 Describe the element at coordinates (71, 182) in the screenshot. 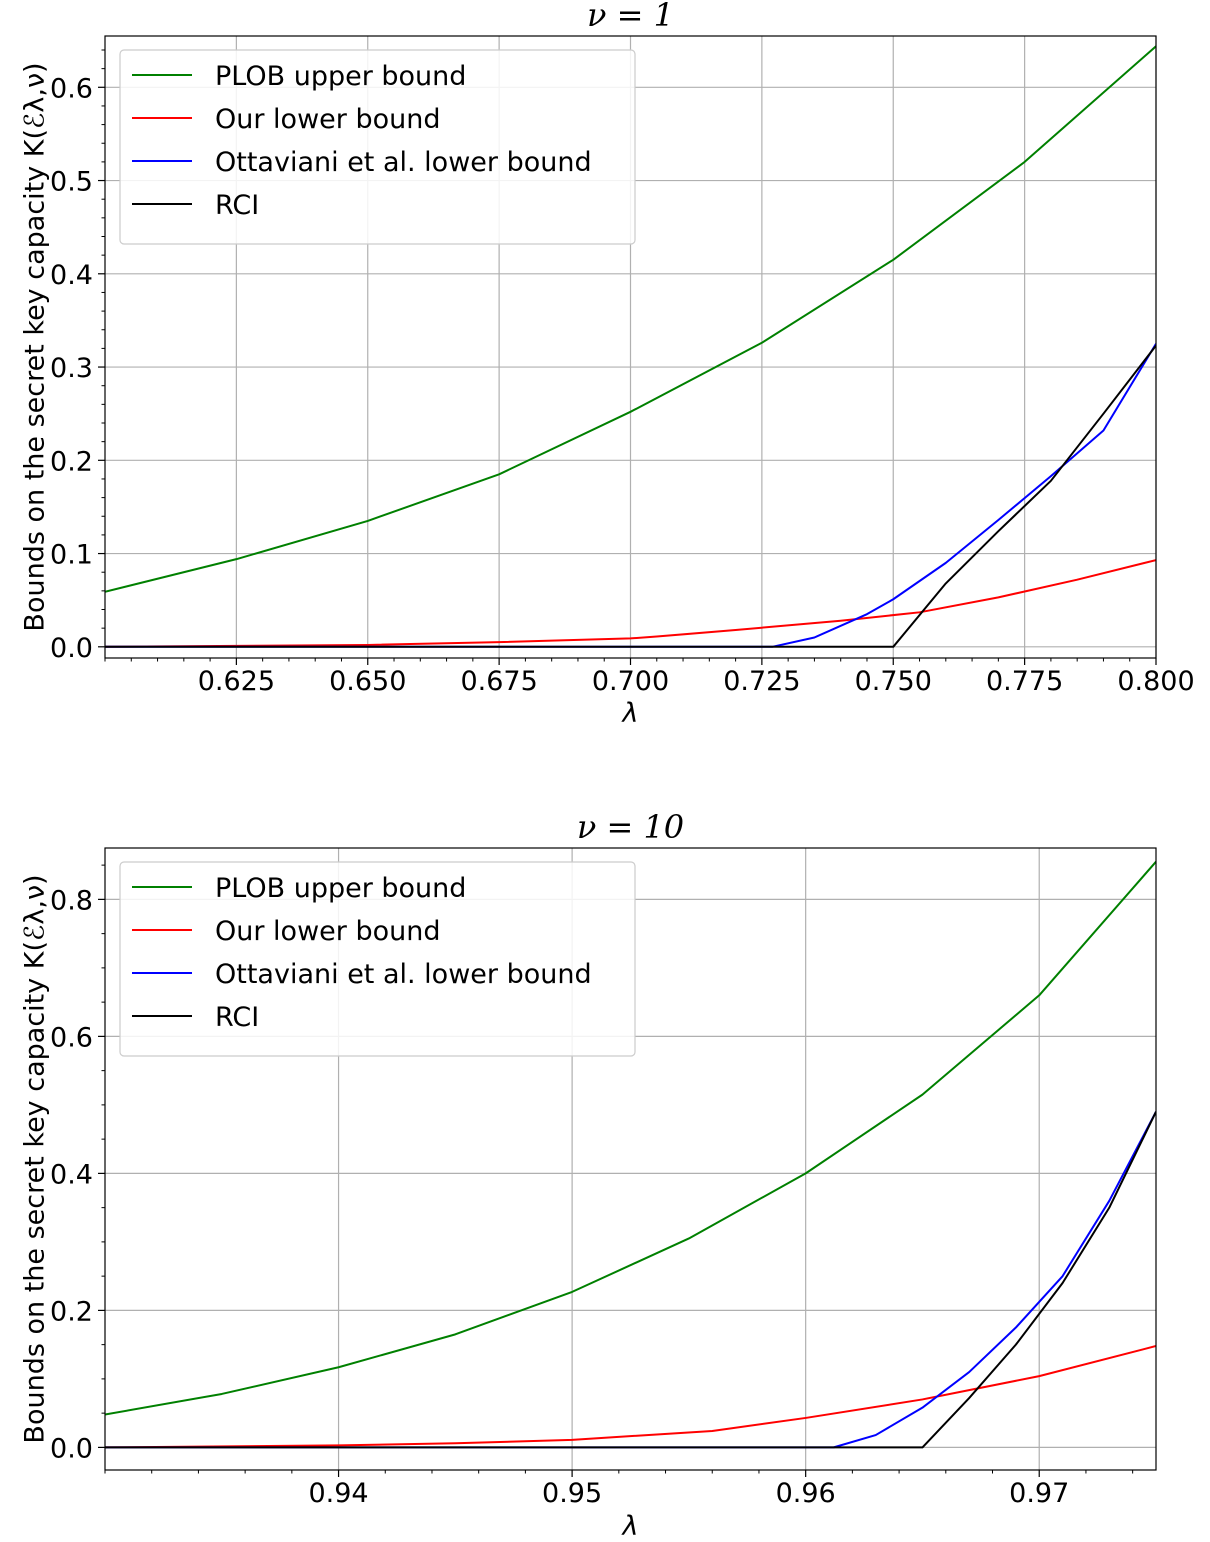

I see `y-tick-label: 0.5` at that location.